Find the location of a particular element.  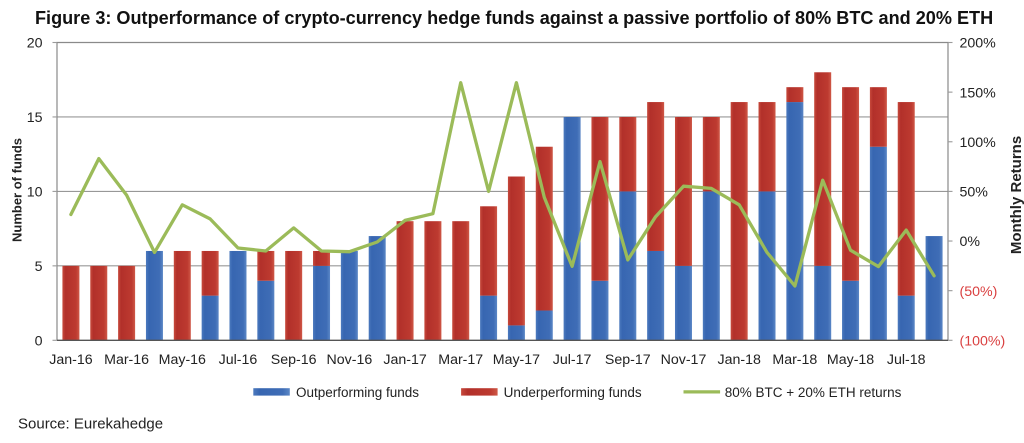

svg-text: May-17 is located at coordinates (516, 360).